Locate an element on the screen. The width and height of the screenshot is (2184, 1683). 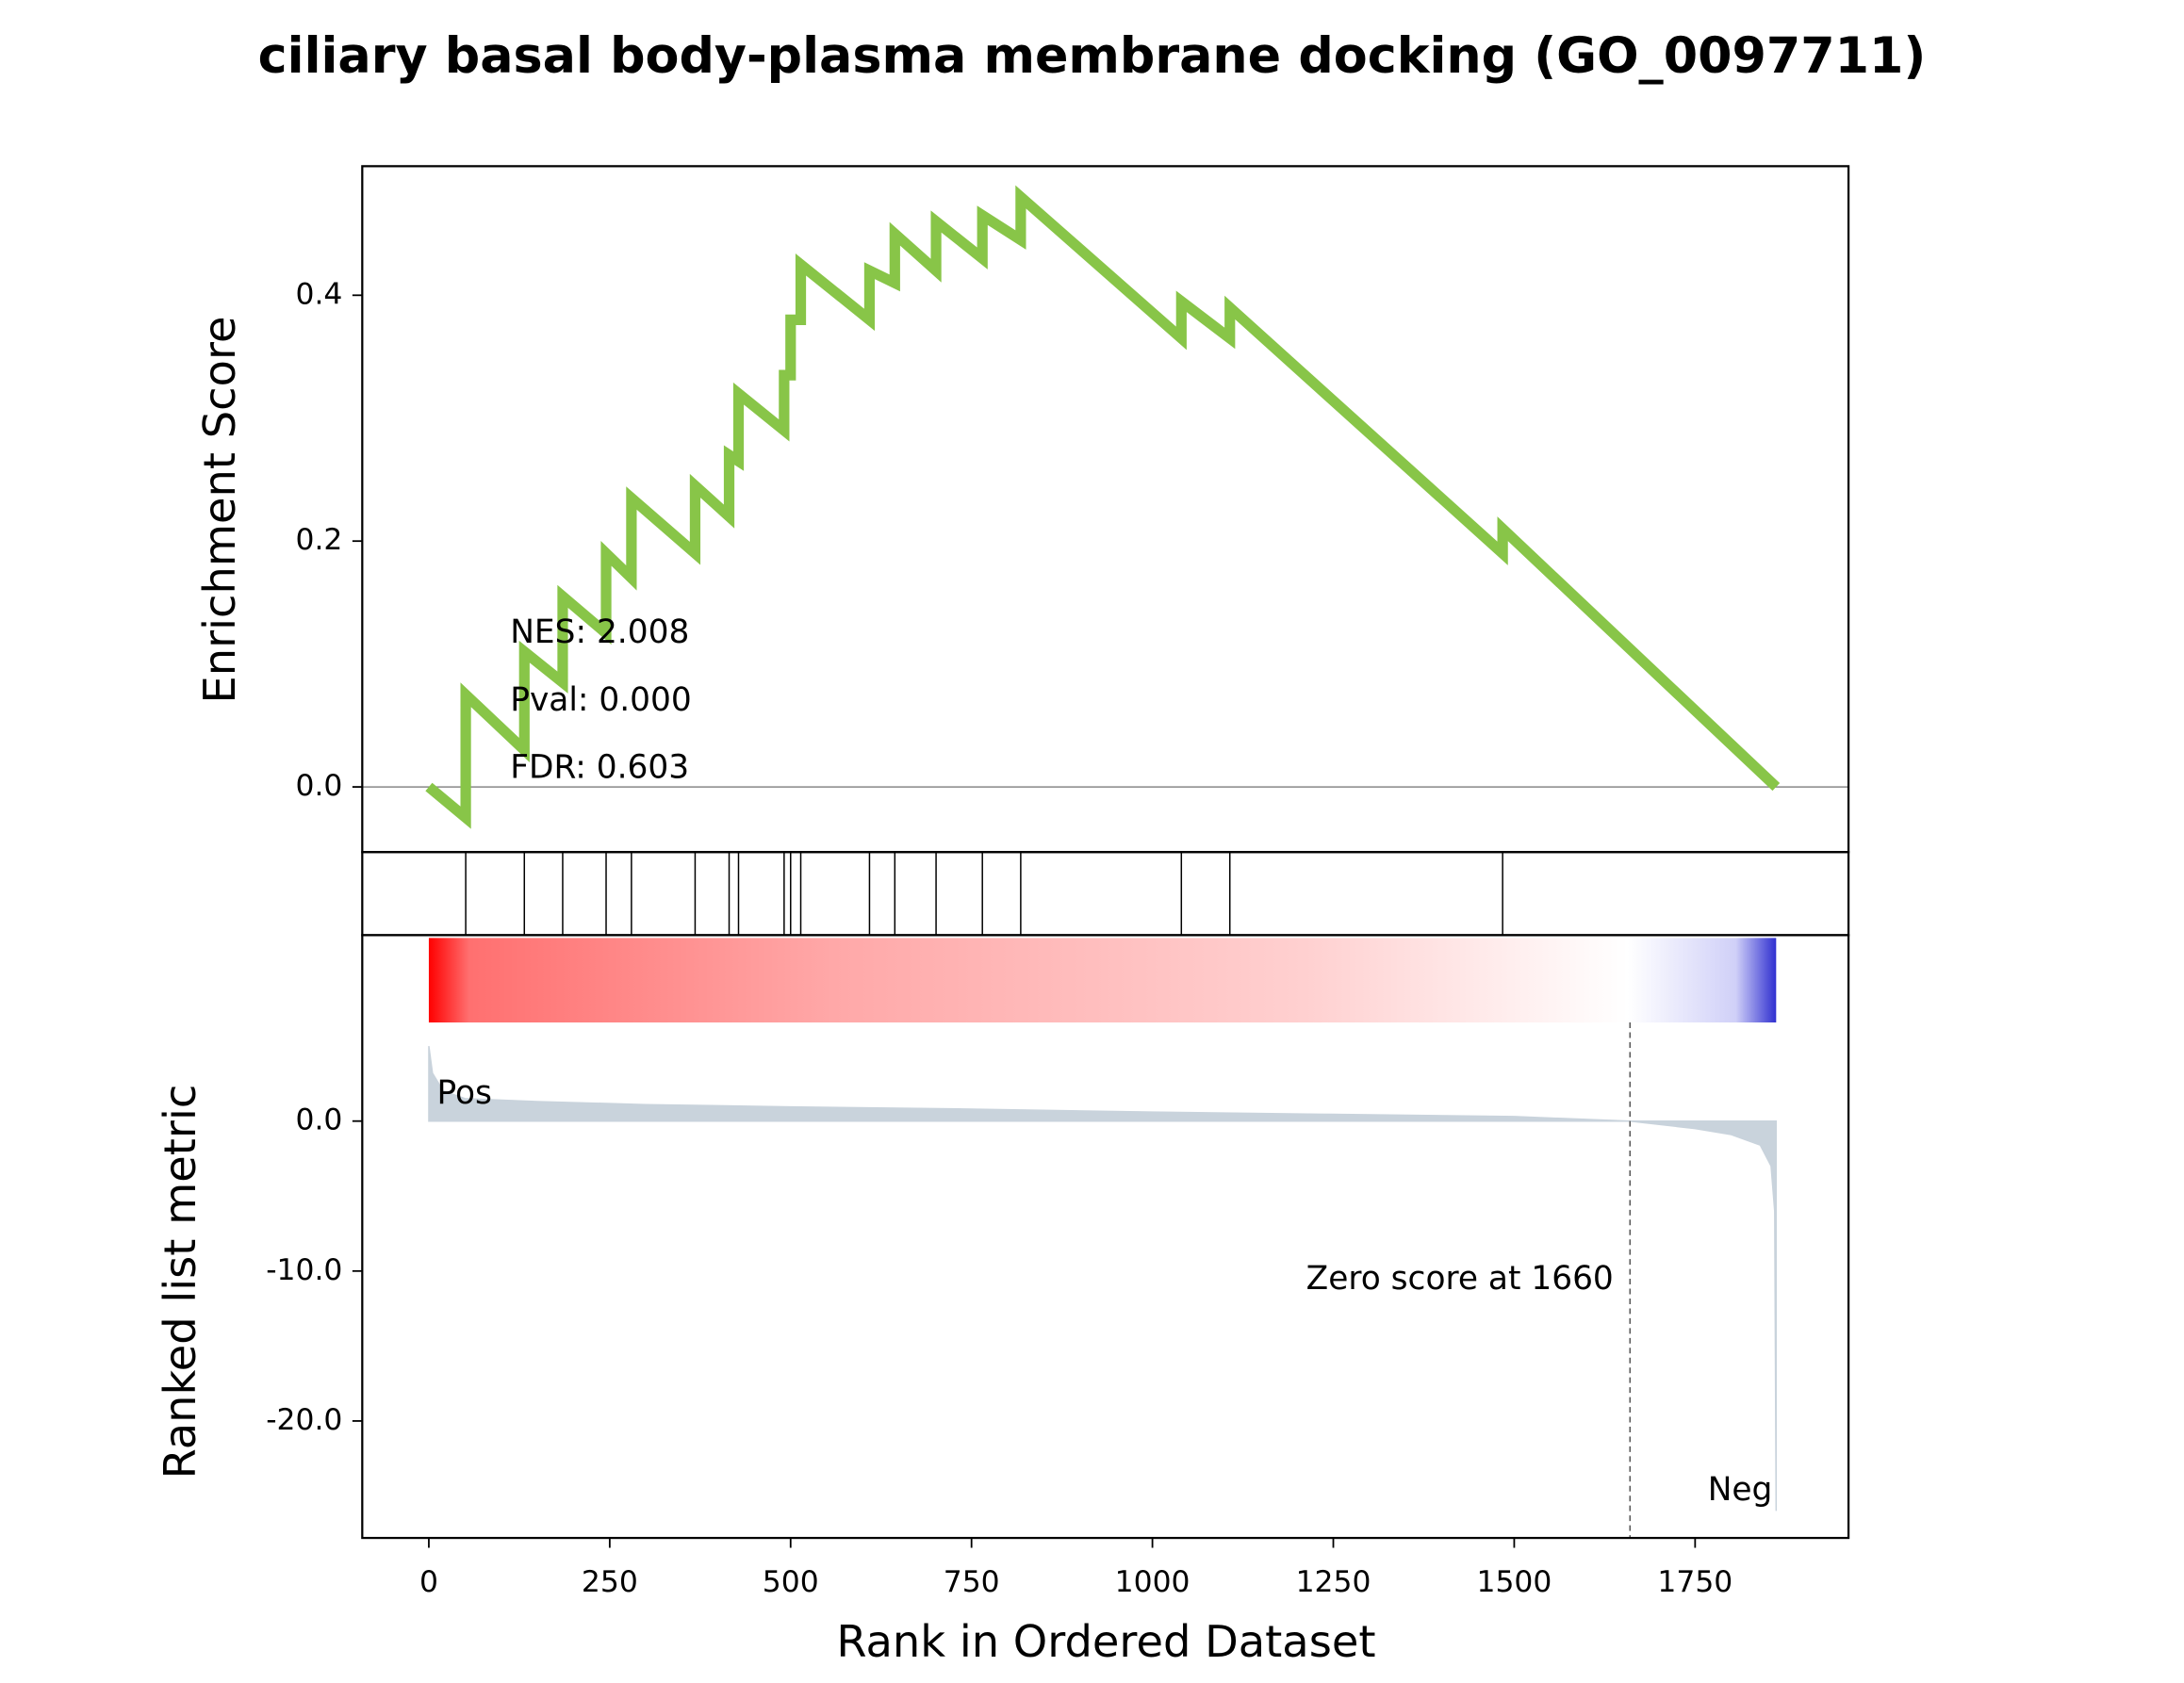
x-tick-label: 250 is located at coordinates (610, 1582).